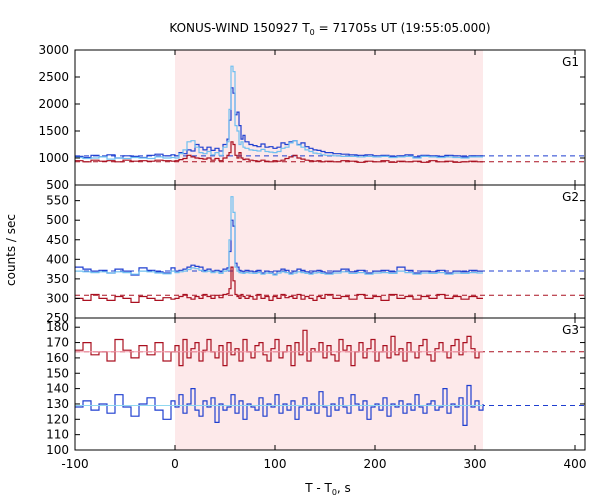 This screenshot has width=600, height=500. I want to click on y-tick-label: 100, so click(57, 450).